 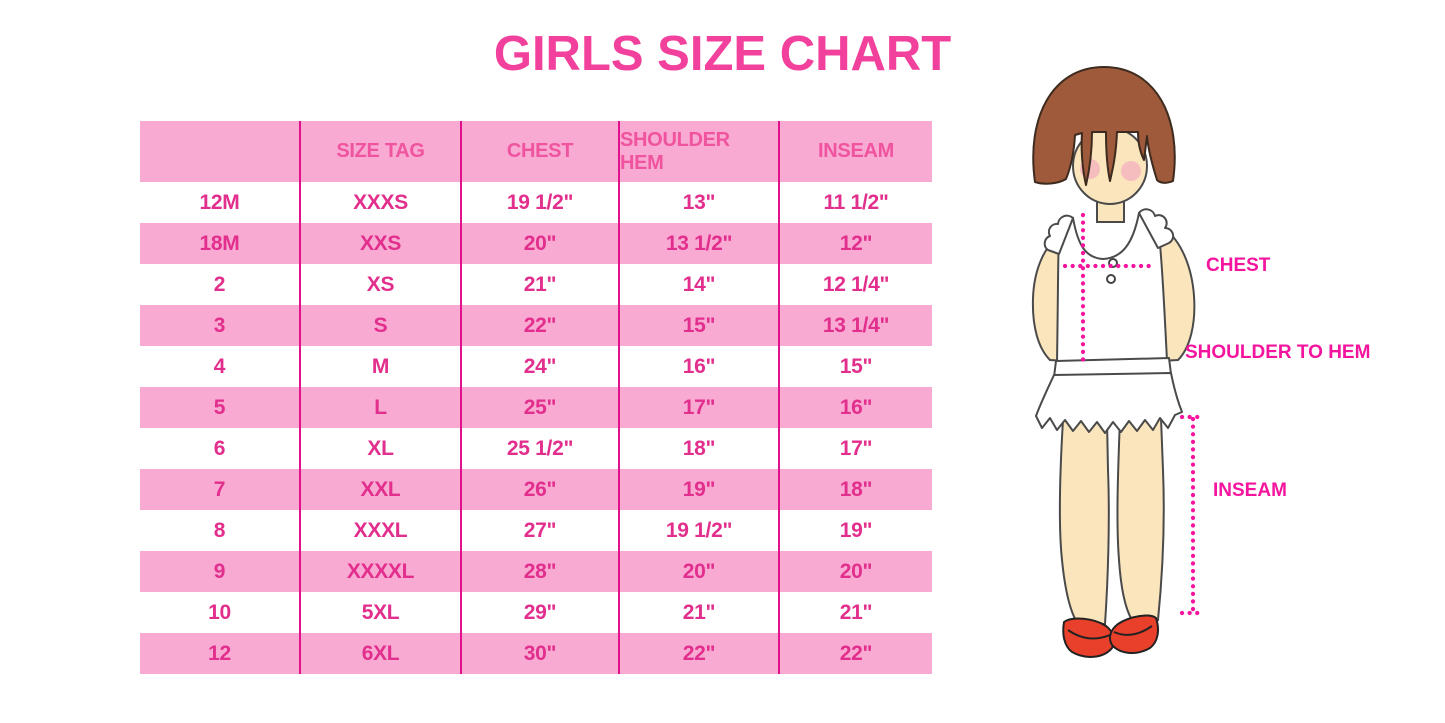 What do you see at coordinates (219, 448) in the screenshot?
I see `table-cell: 6` at bounding box center [219, 448].